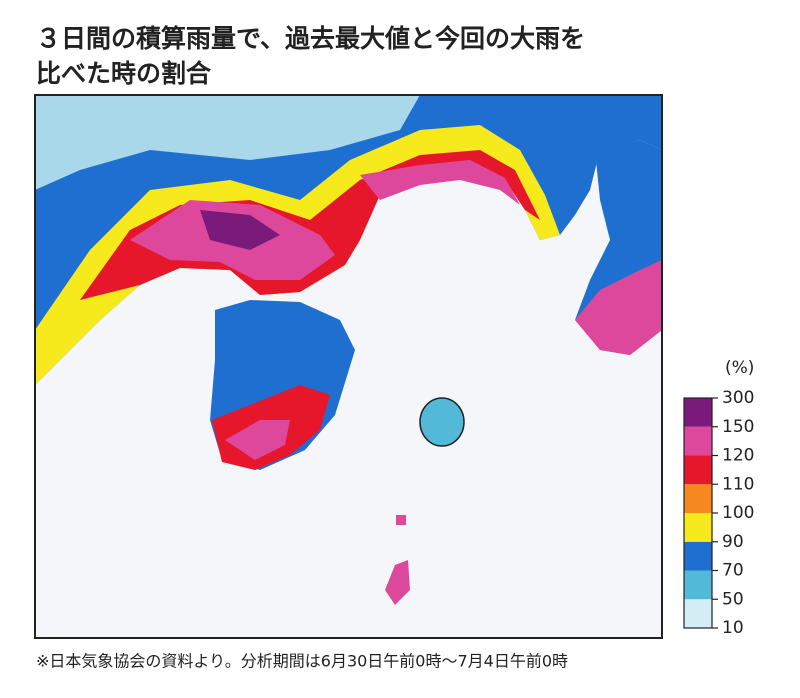 Image resolution: width=800 pixels, height=698 pixels. Describe the element at coordinates (738, 513) in the screenshot. I see `legend-tick-label: 100` at that location.